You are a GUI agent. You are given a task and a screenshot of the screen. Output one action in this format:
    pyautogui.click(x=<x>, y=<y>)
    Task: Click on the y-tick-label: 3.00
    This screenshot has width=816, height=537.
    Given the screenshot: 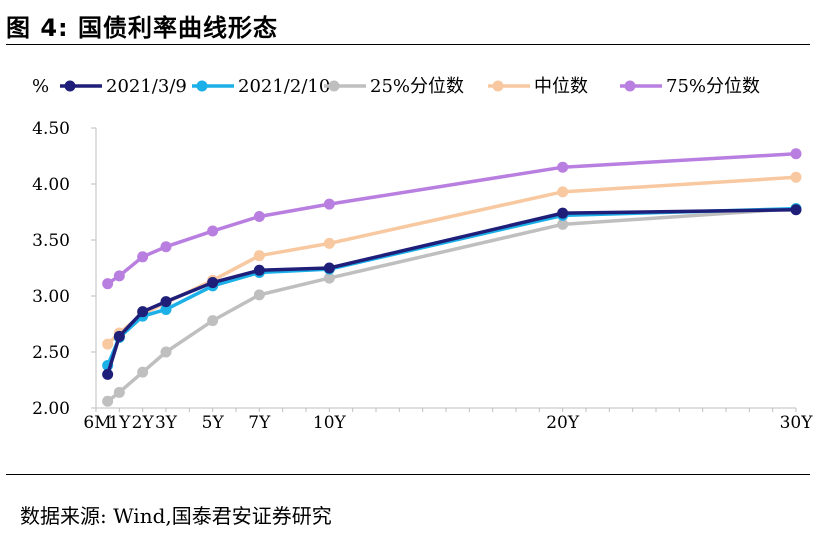 What is the action you would take?
    pyautogui.click(x=51, y=297)
    